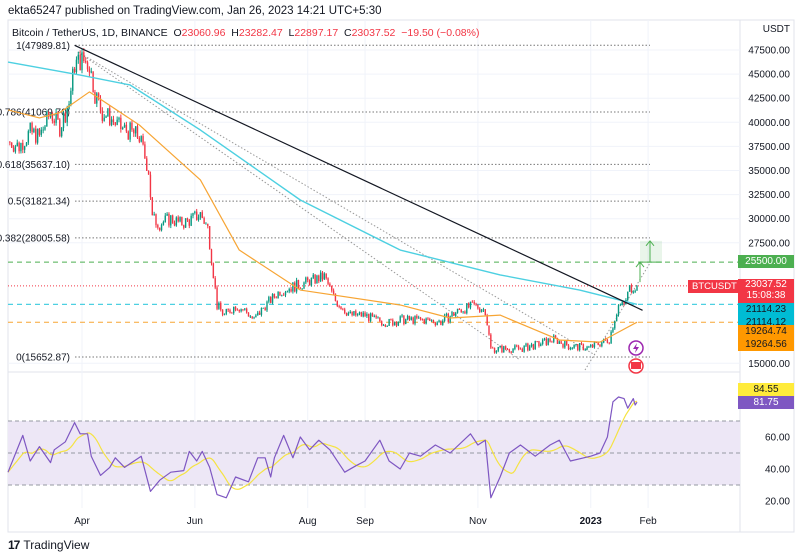  I want to click on time-axis-label: Aug, so click(308, 521).